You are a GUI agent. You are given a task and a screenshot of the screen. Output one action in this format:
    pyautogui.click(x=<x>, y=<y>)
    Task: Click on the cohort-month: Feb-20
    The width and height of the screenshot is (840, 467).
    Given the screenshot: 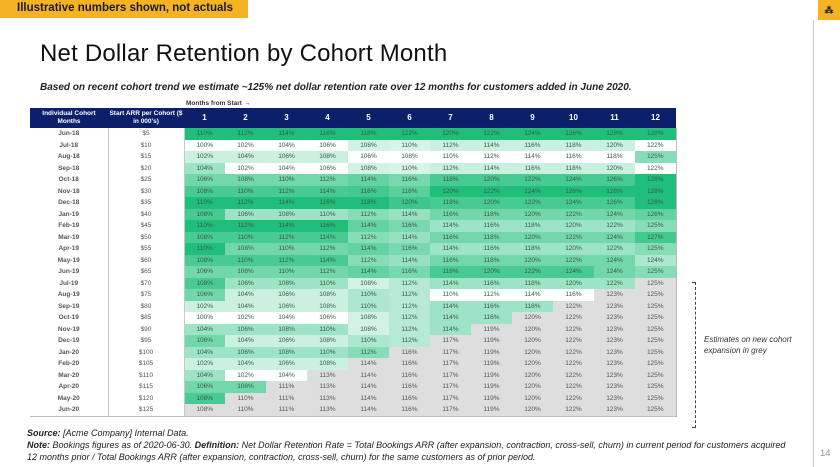 What is the action you would take?
    pyautogui.click(x=69, y=364)
    